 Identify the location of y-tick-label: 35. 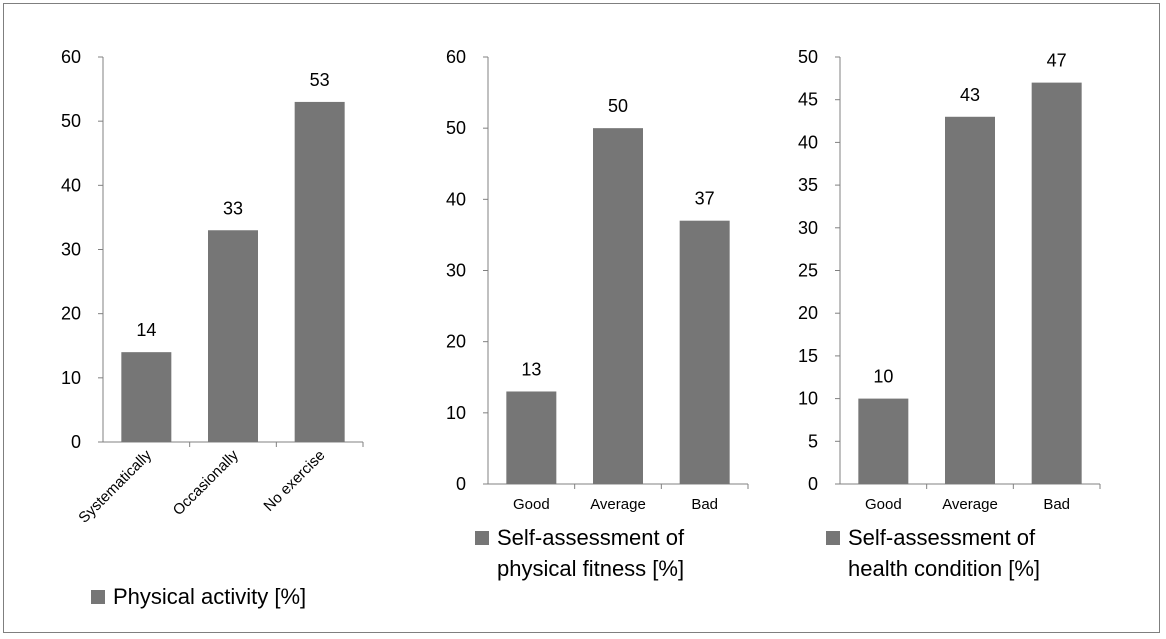
(808, 185).